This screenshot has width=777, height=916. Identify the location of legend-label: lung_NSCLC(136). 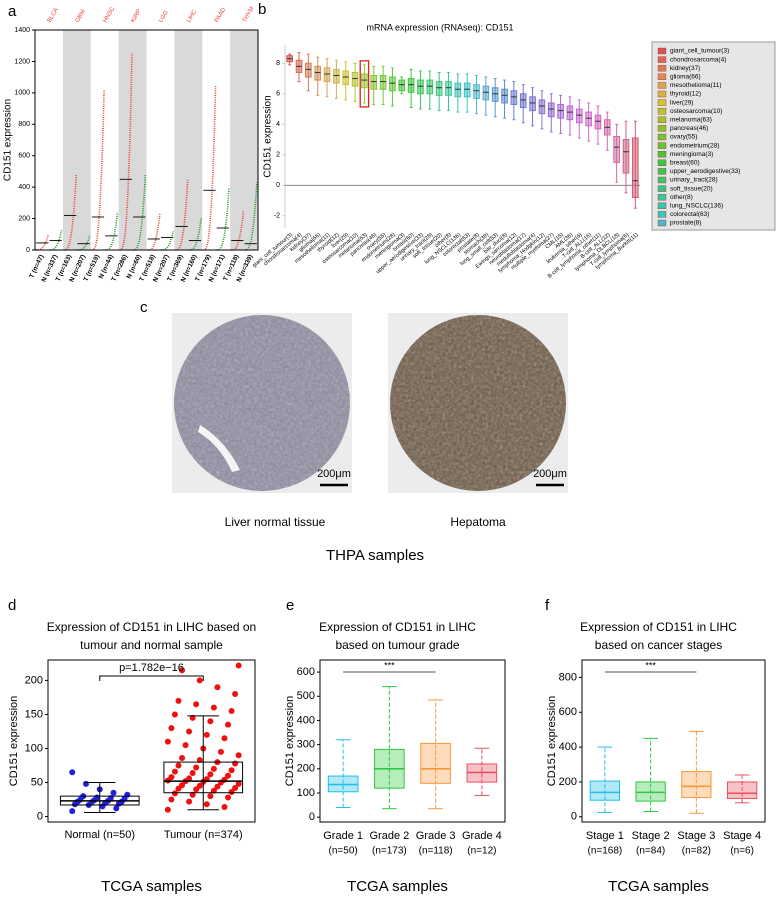
(696, 206).